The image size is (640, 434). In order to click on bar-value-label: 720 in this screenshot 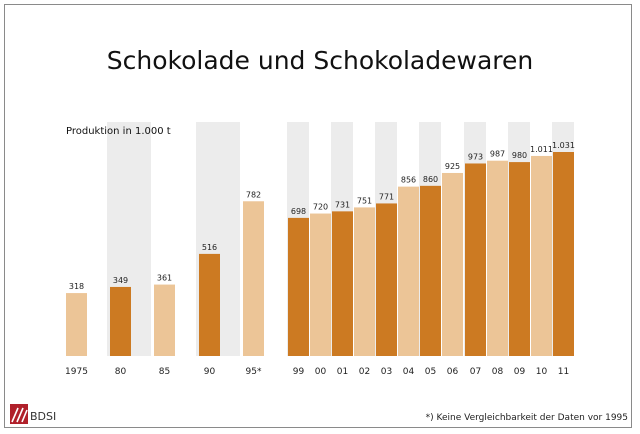, I will do `click(320, 207)`.